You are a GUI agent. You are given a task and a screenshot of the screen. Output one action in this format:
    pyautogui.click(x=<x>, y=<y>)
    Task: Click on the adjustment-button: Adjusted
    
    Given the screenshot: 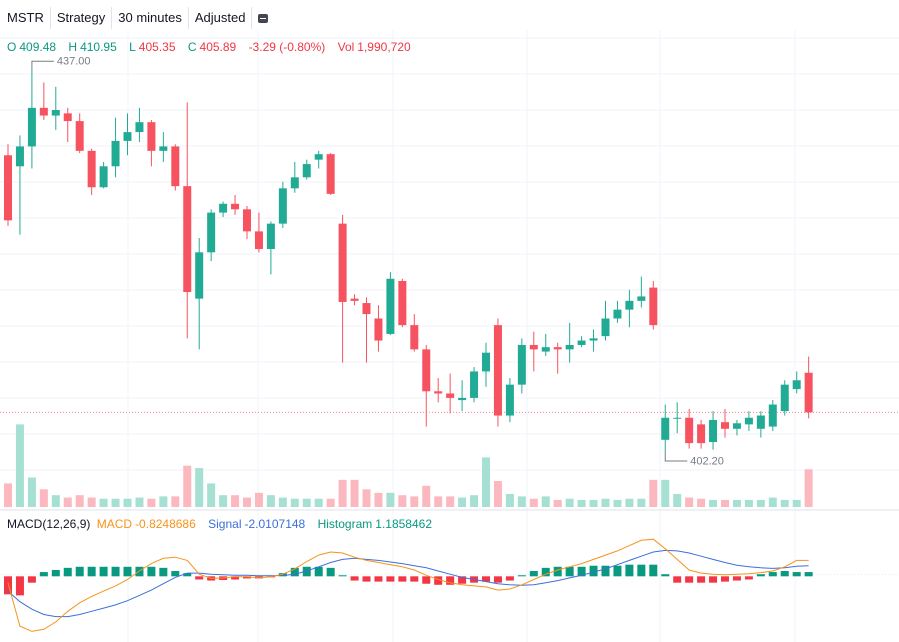 What is the action you would take?
    pyautogui.click(x=220, y=18)
    